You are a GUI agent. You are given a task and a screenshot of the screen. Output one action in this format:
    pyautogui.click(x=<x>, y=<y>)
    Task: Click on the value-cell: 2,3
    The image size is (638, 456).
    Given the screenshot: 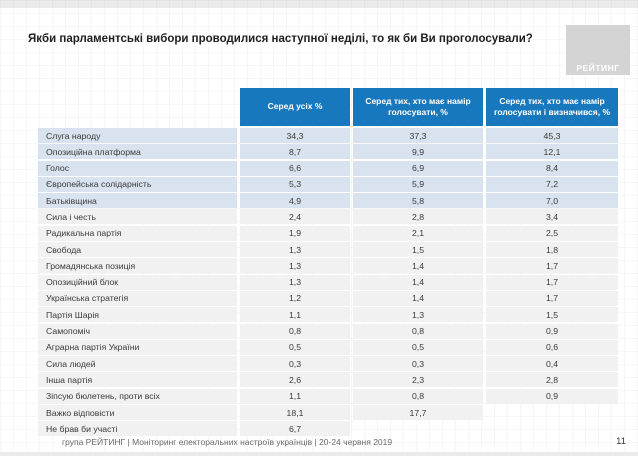 What is the action you would take?
    pyautogui.click(x=418, y=380)
    